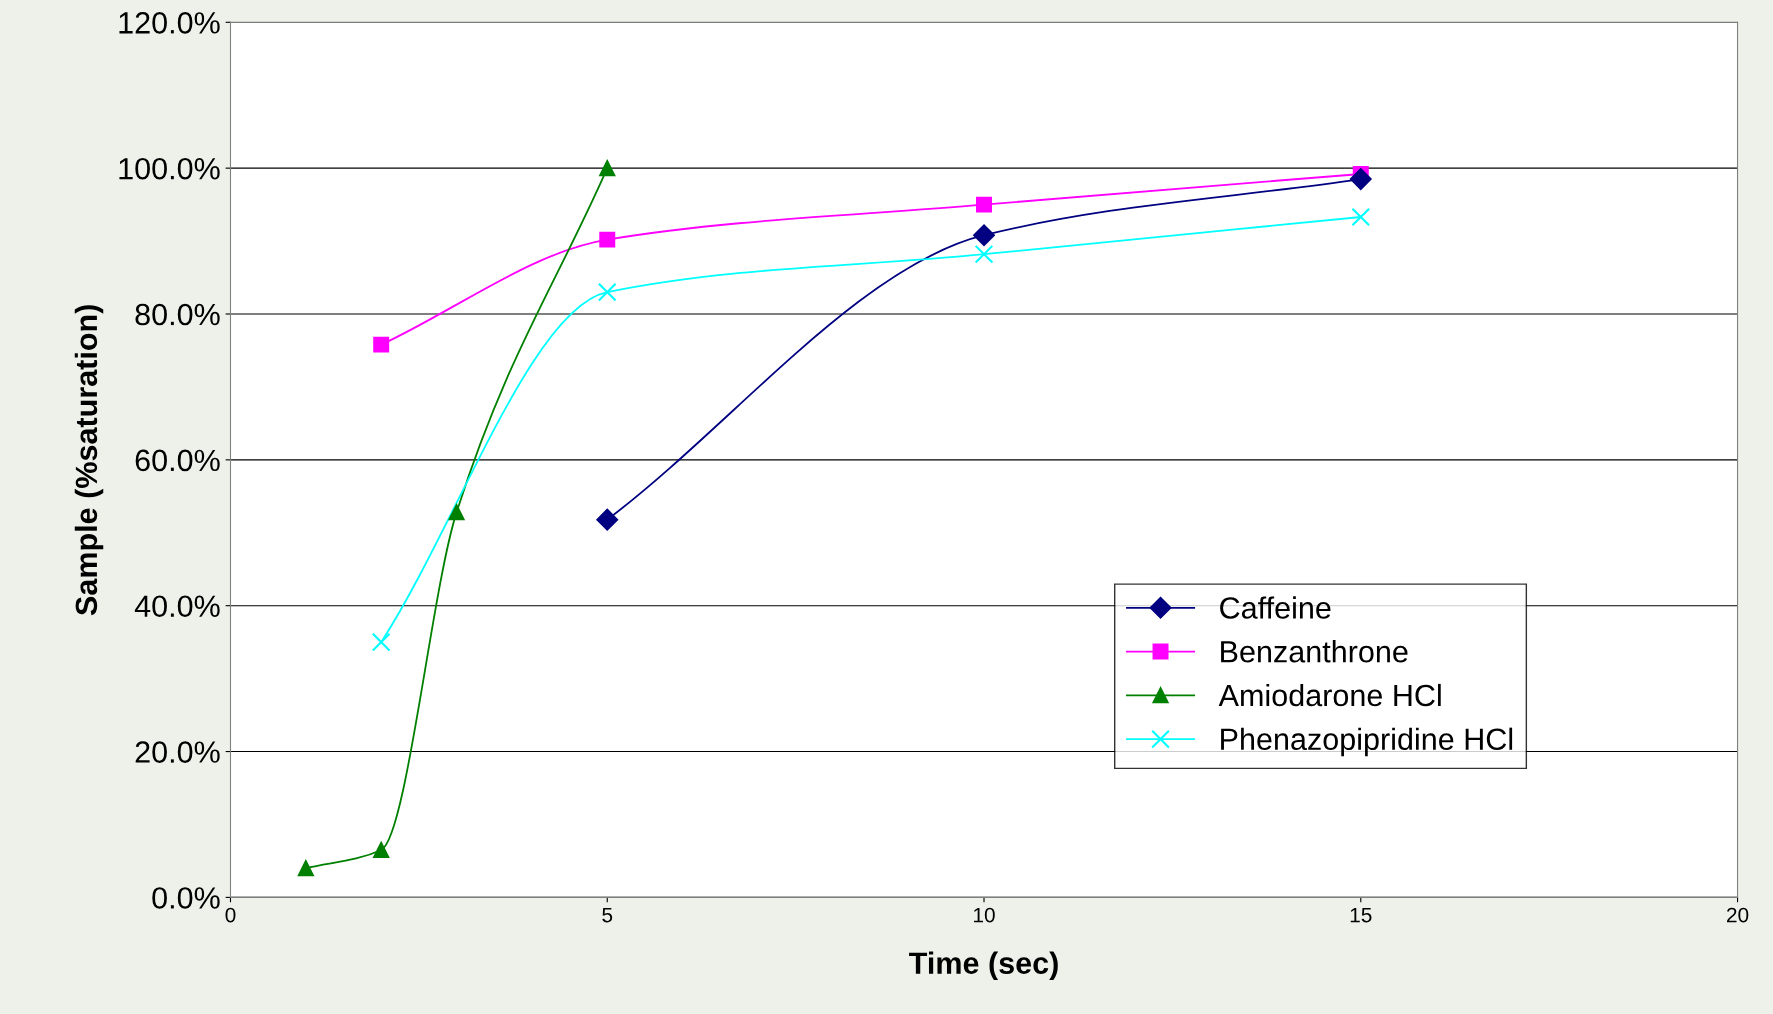  What do you see at coordinates (177, 752) in the screenshot?
I see `y-tick-label: 20.0%` at bounding box center [177, 752].